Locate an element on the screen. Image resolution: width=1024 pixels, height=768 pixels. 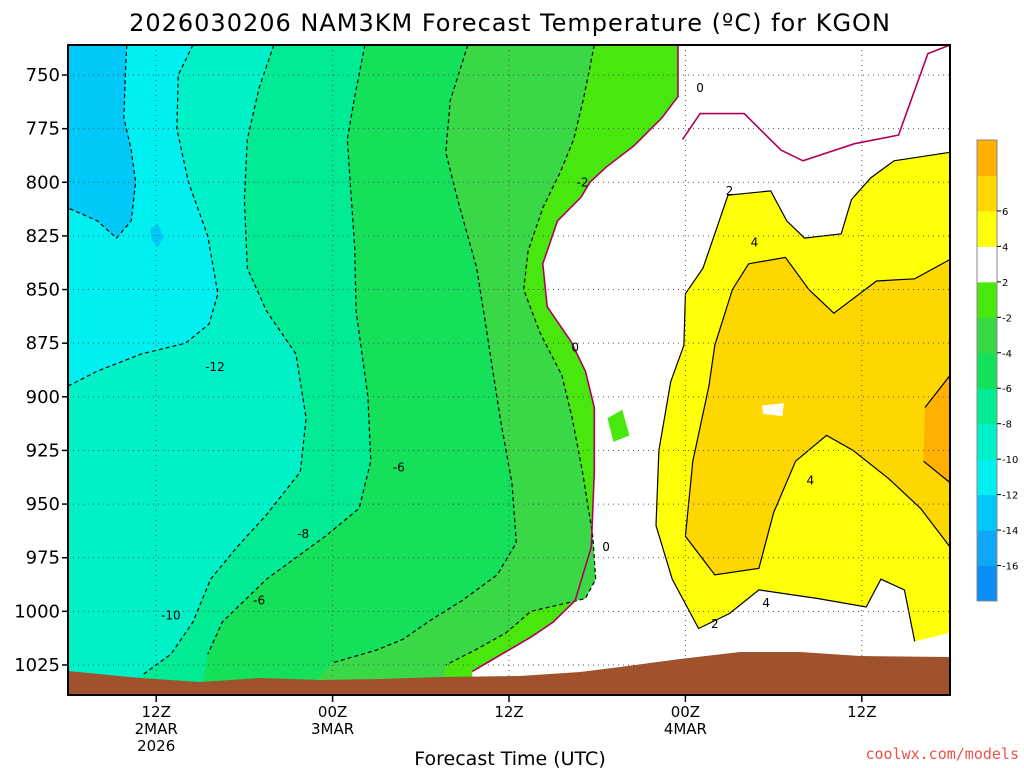
contour-two-lower is located at coordinates (785, 431).